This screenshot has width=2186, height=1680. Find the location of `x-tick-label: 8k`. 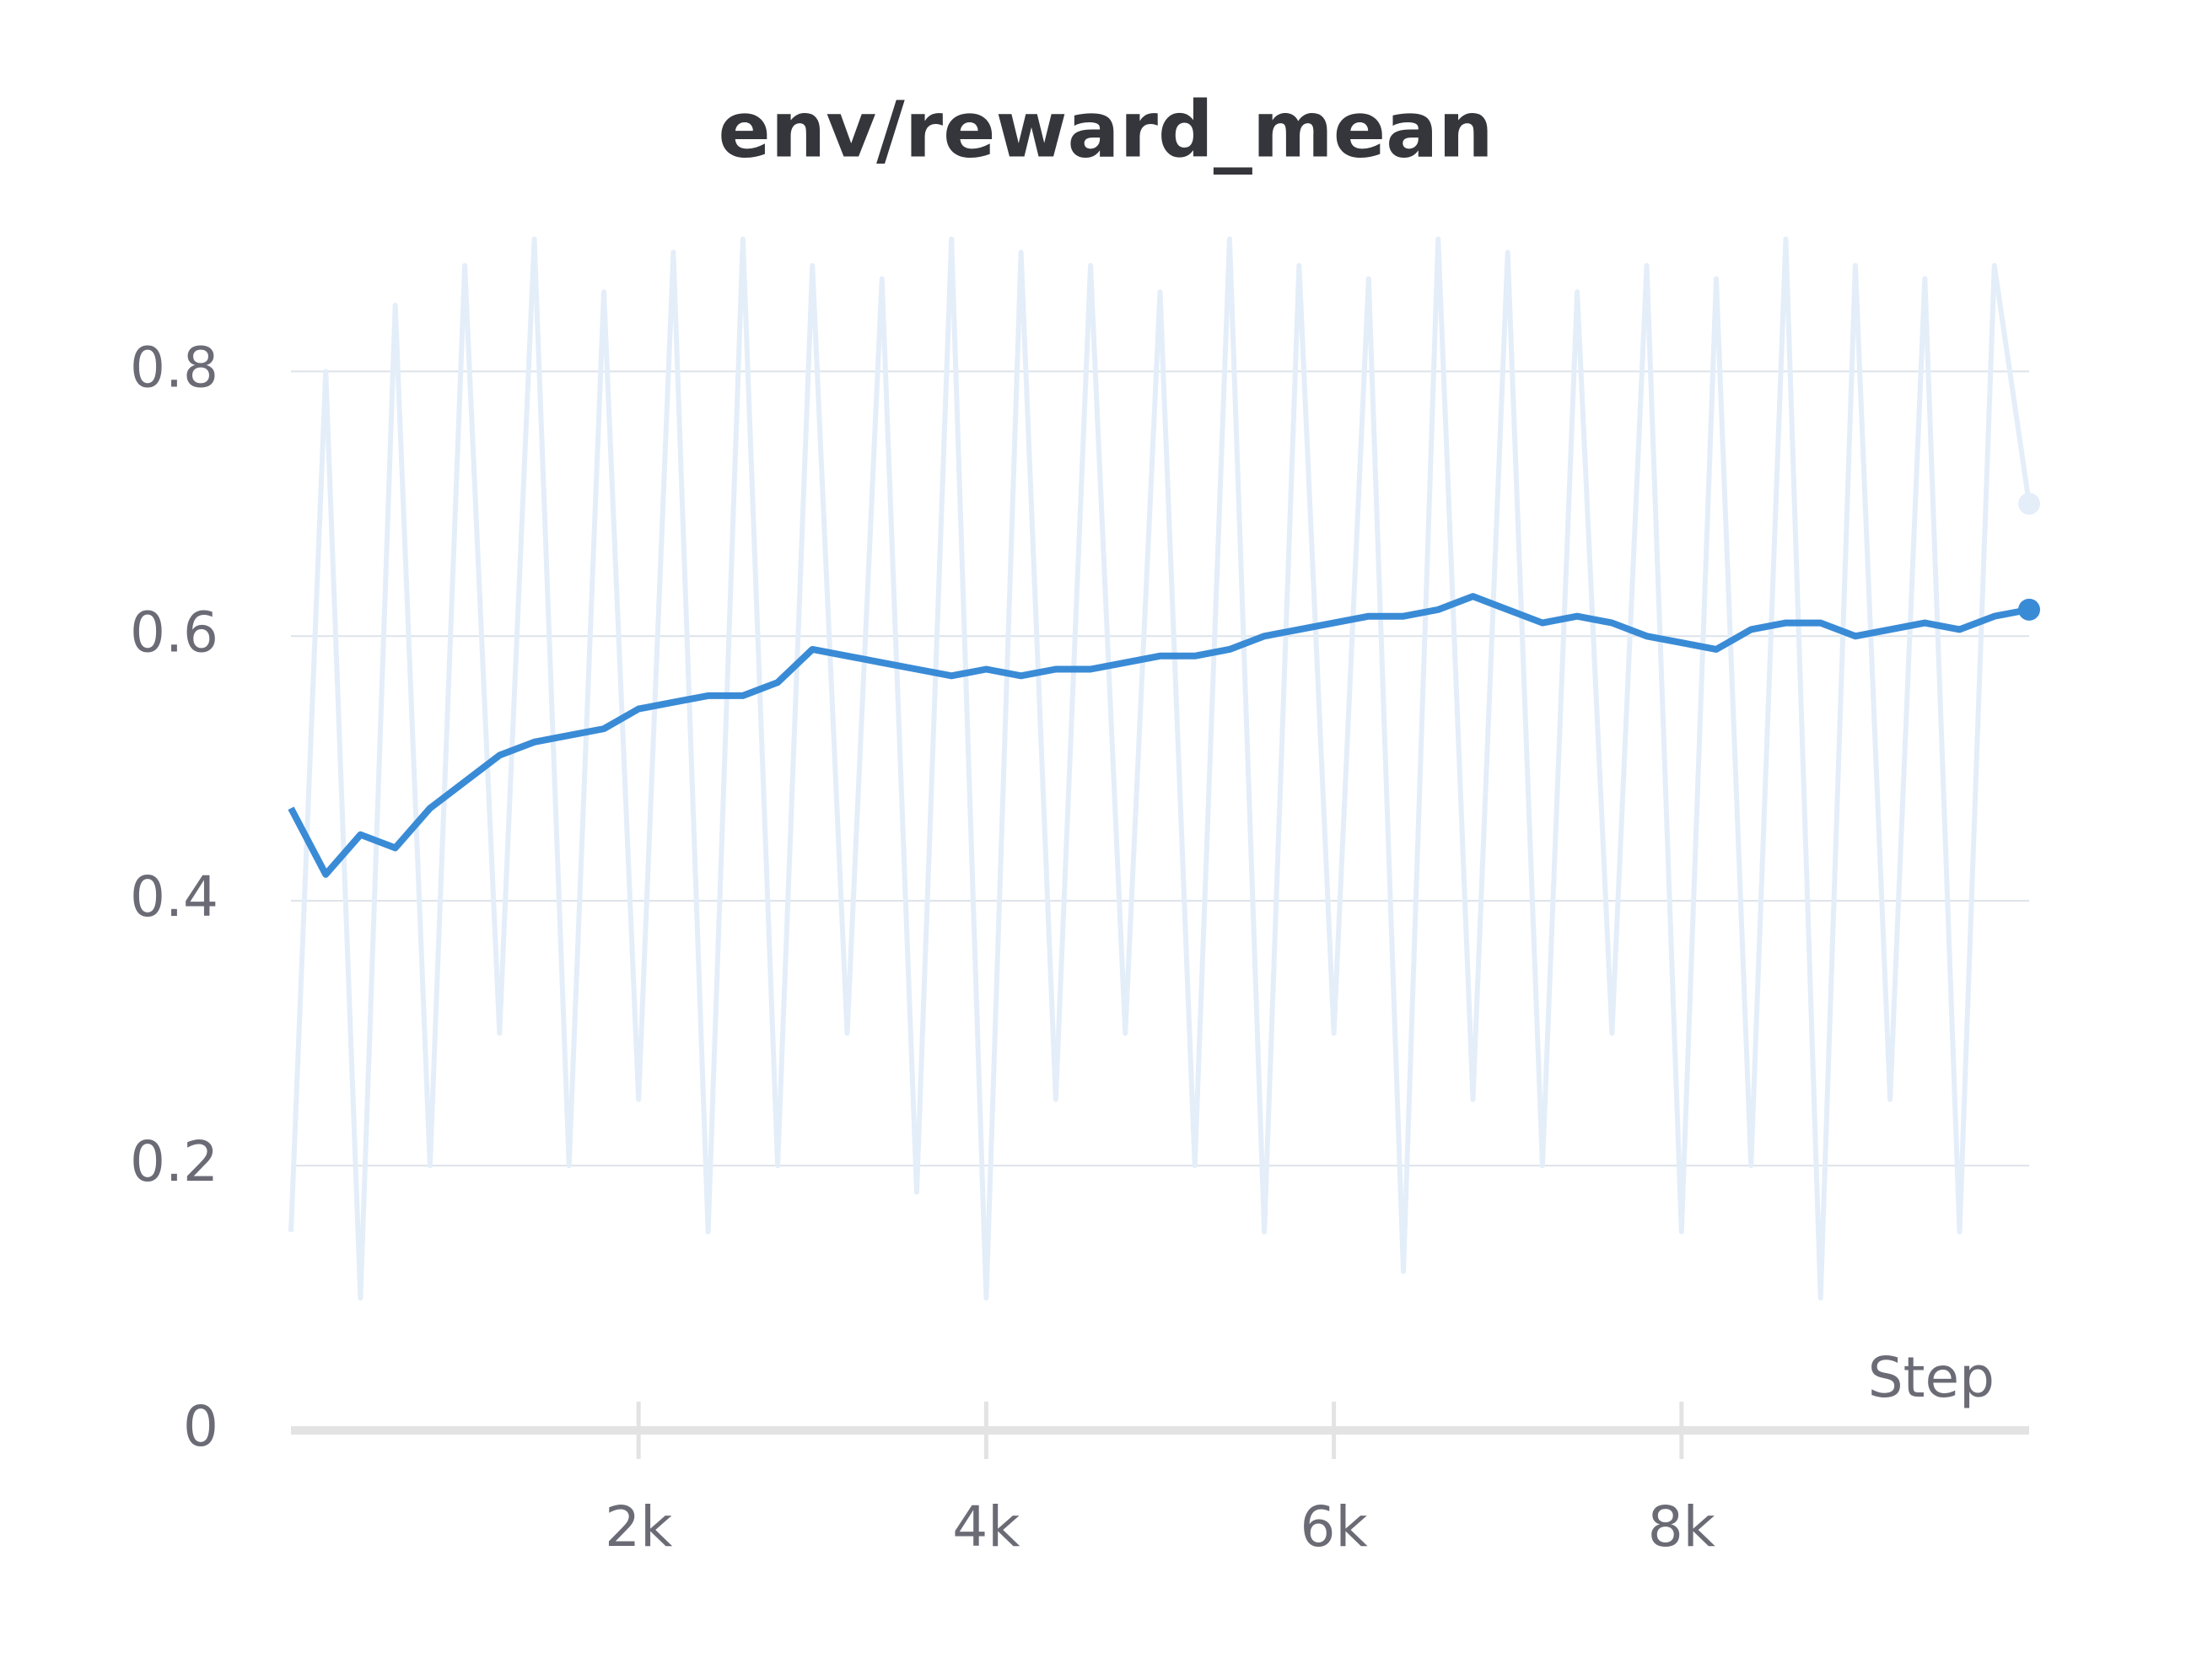

x-tick-label: 8k is located at coordinates (1682, 1527).